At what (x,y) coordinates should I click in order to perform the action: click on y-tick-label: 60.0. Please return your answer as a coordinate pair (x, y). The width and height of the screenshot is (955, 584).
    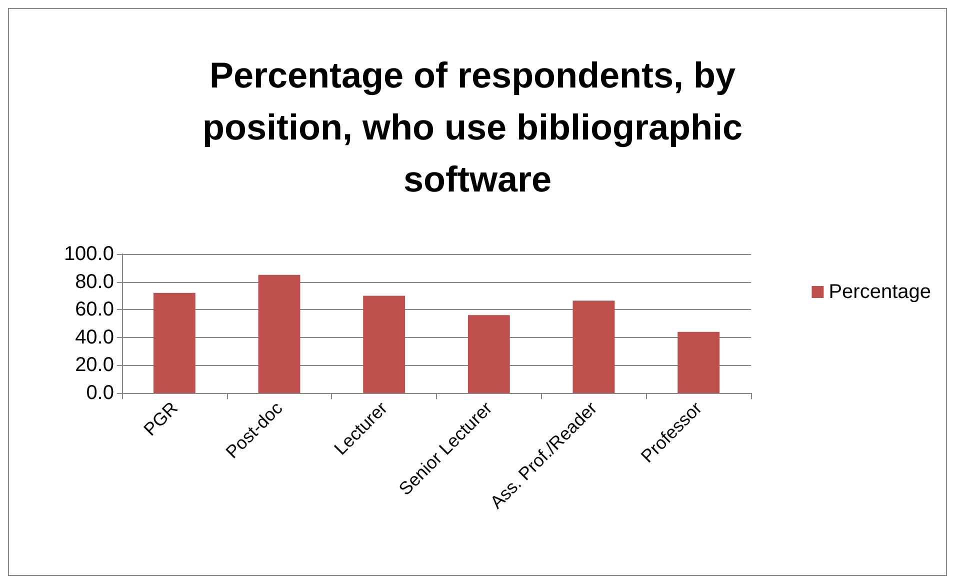
    Looking at the image, I should click on (94, 309).